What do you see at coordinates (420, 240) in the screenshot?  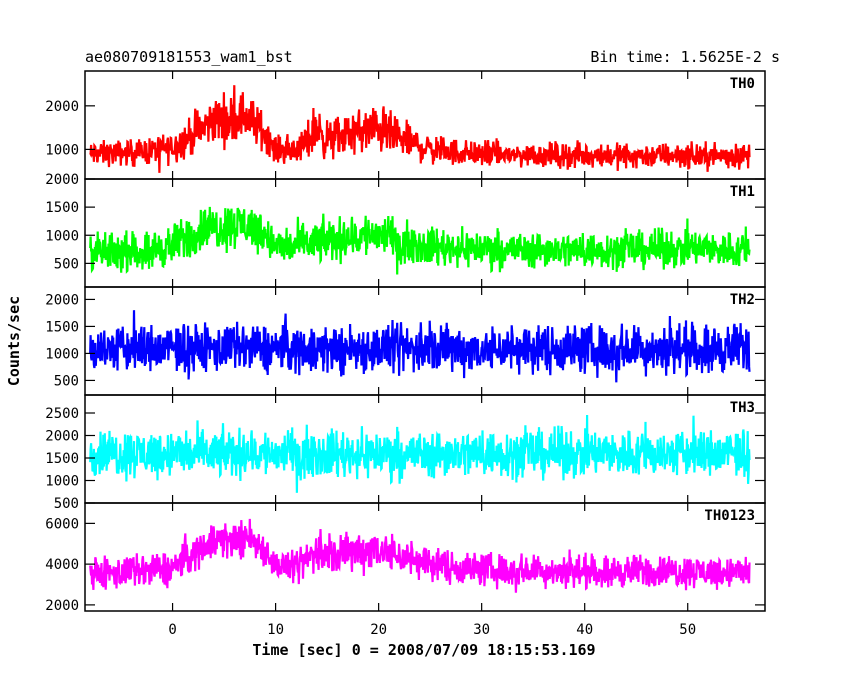 I see `series-line-th1` at bounding box center [420, 240].